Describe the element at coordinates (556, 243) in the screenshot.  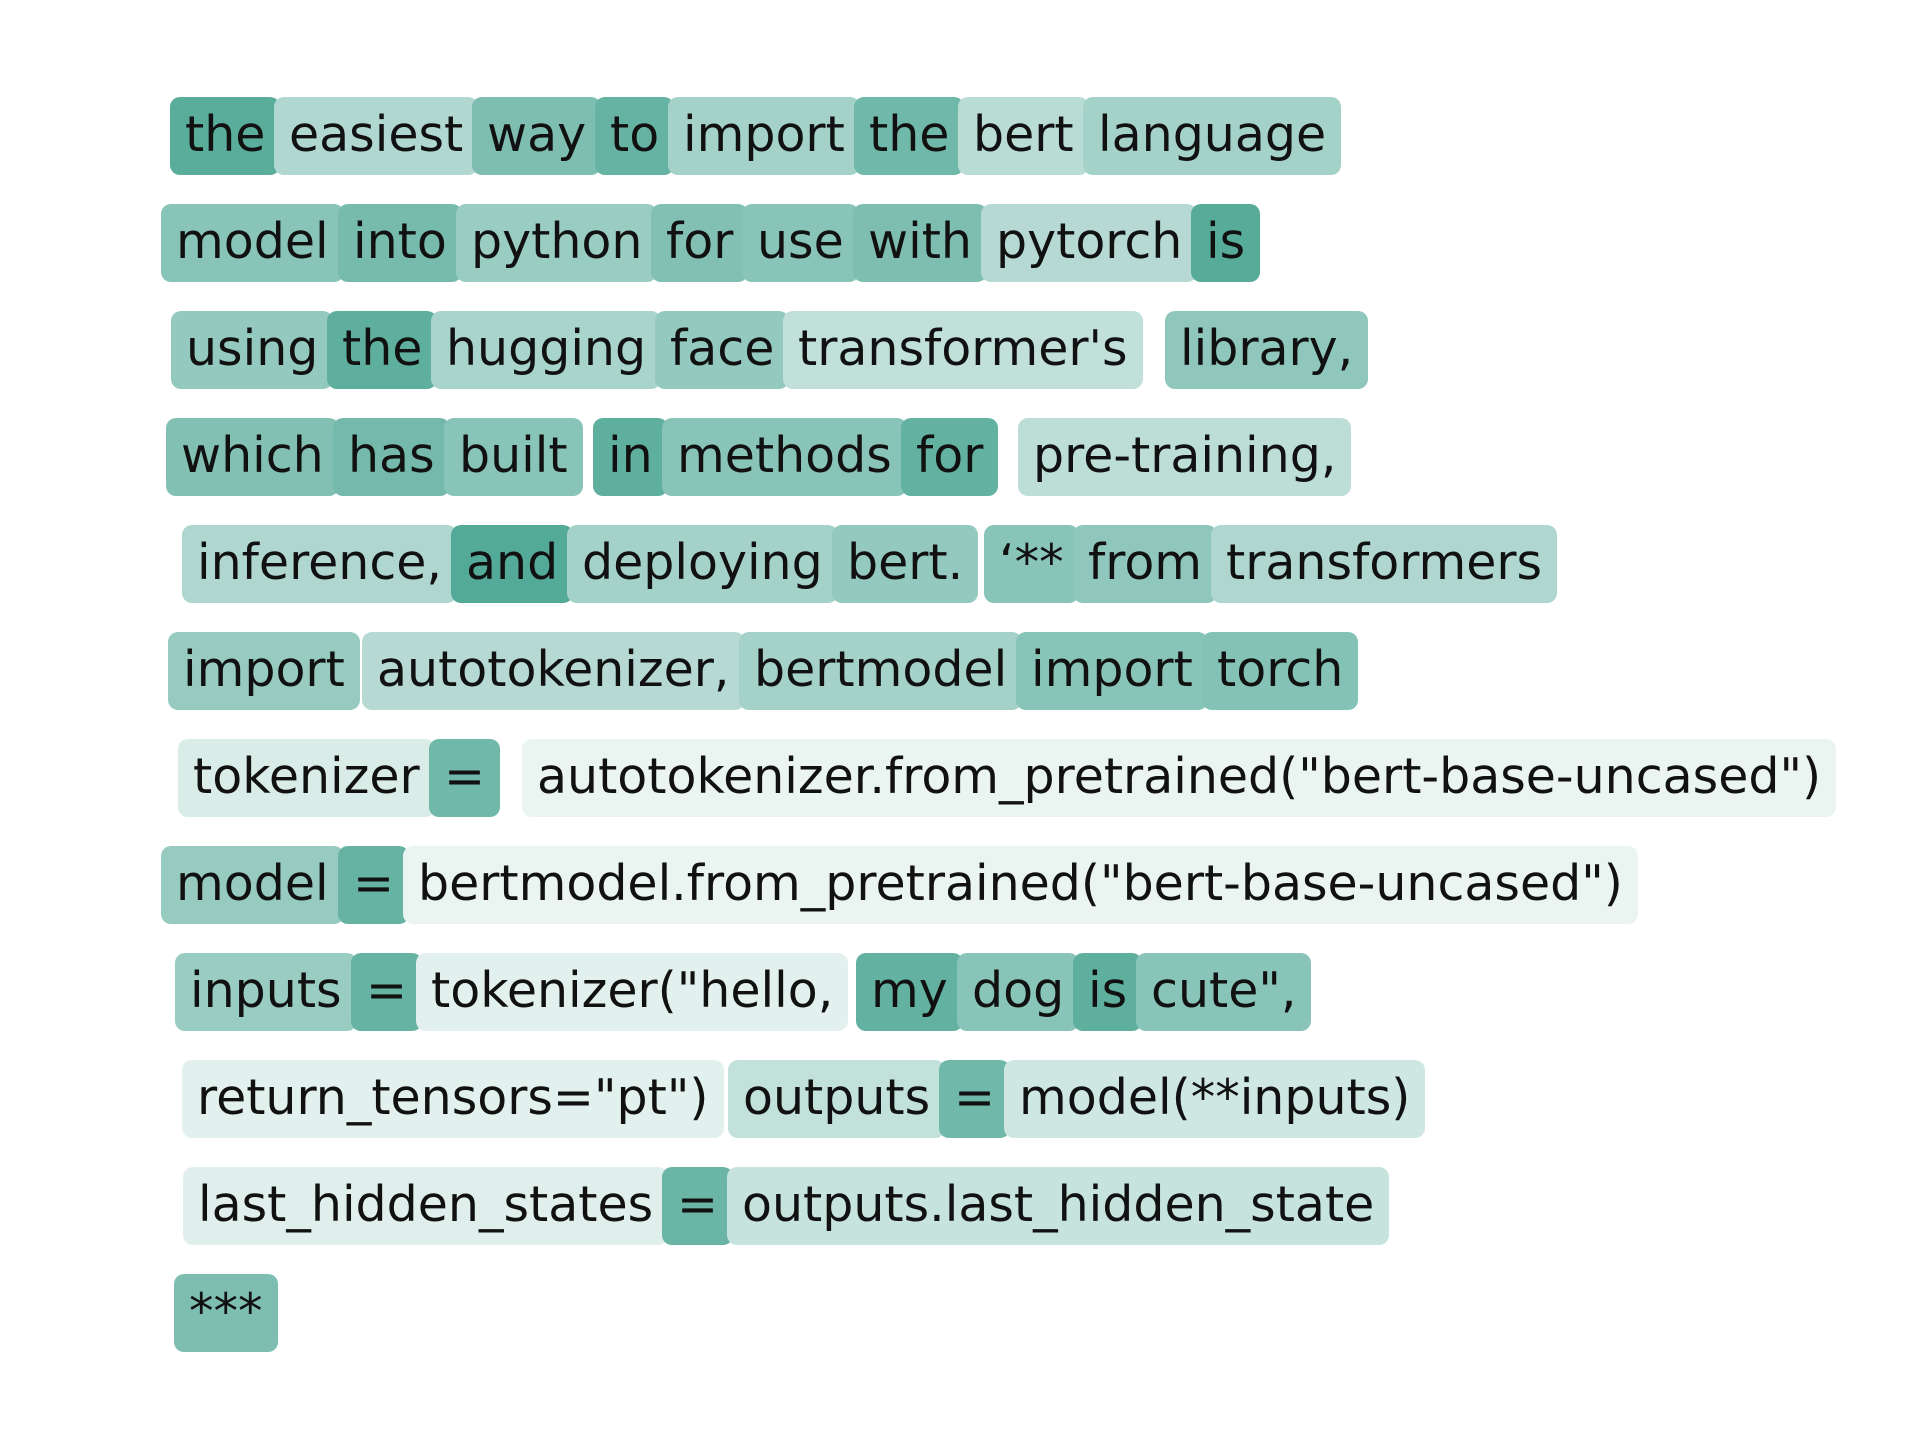
I see `token-chip: python` at that location.